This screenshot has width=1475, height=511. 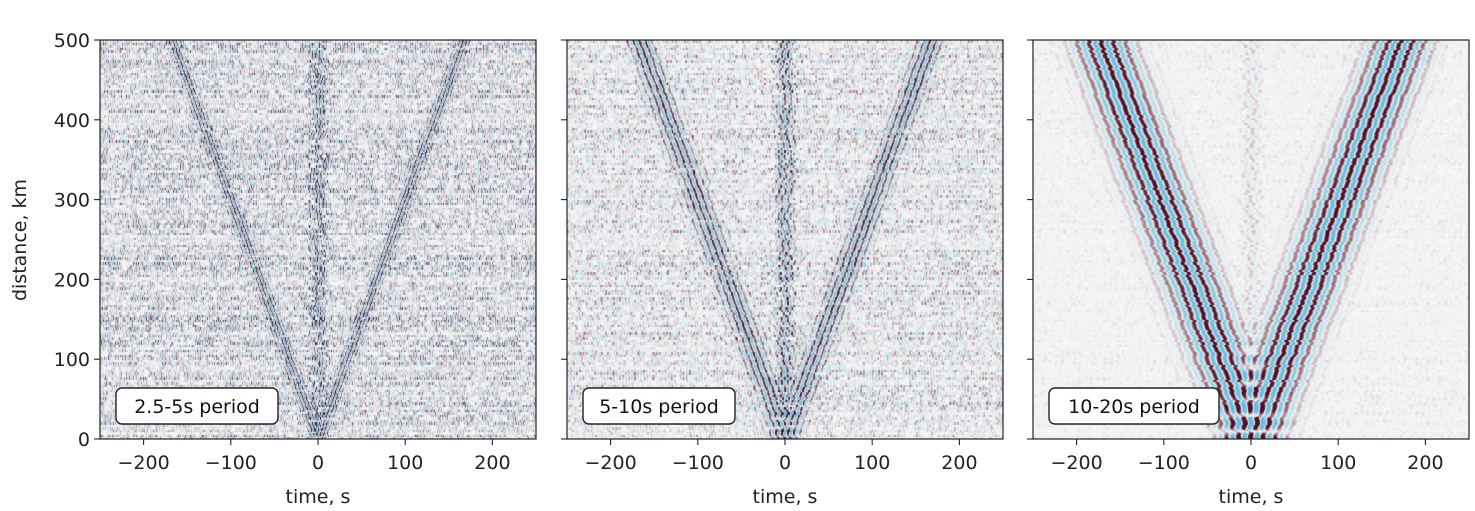 What do you see at coordinates (1030, 239) in the screenshot?
I see `panel-3-y-ticks` at bounding box center [1030, 239].